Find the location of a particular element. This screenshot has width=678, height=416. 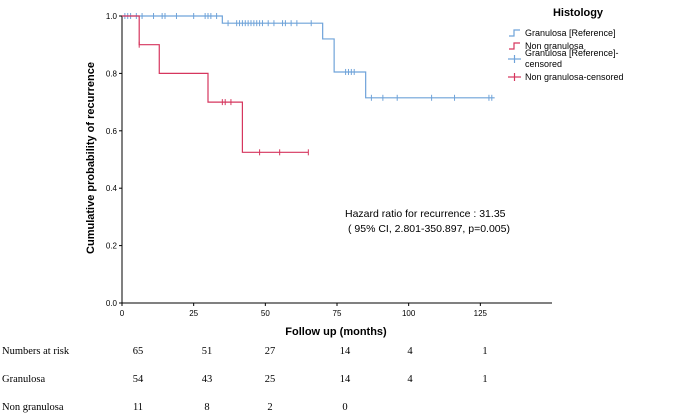

risk-cell: 27 is located at coordinates (270, 351).